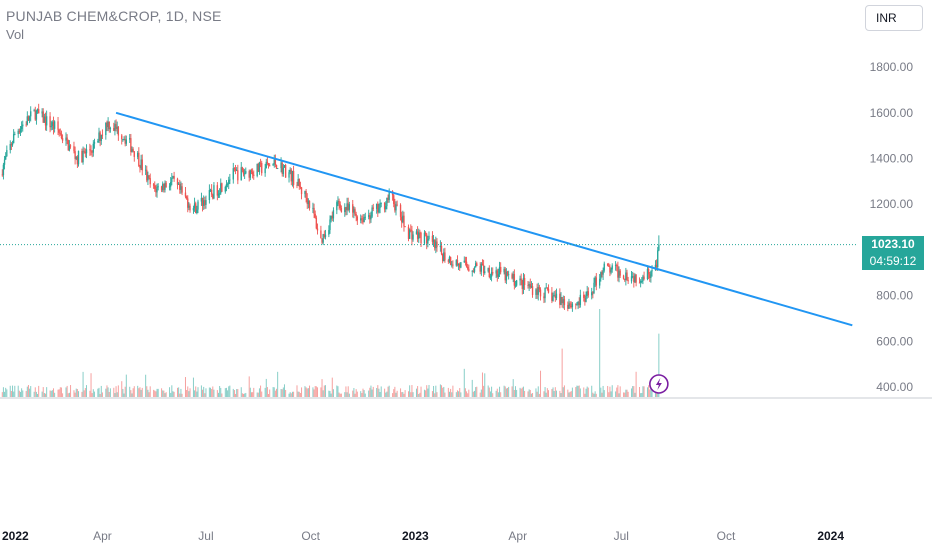  I want to click on currency-button: INR, so click(894, 18).